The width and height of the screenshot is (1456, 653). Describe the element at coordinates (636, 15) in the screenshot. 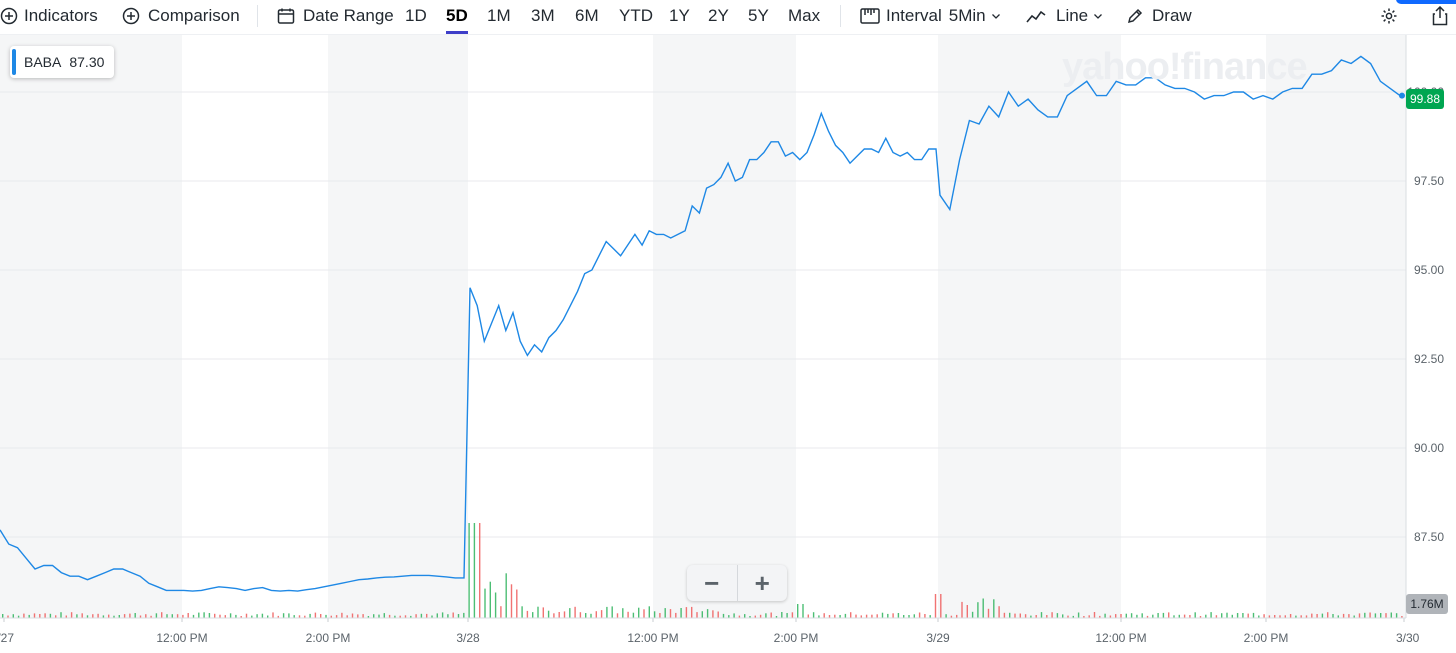

I see `range-ytd: YTD` at that location.